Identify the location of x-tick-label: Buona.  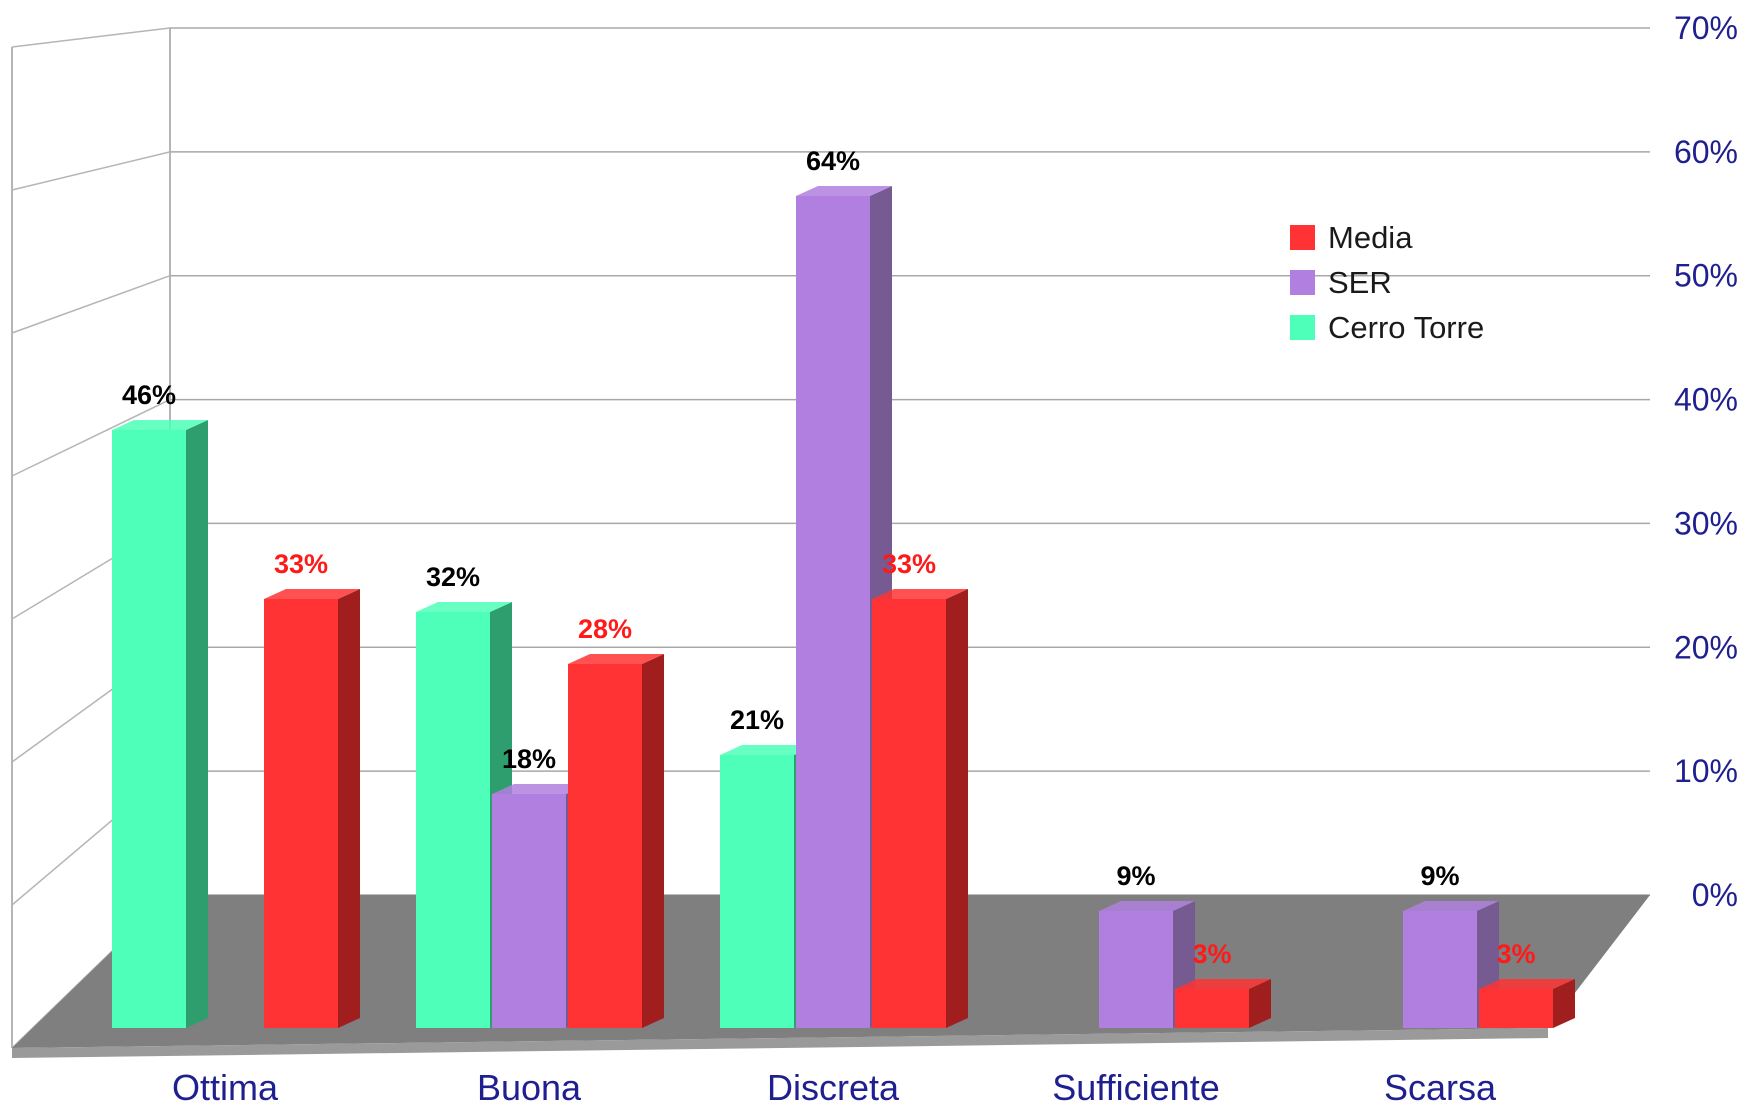
(529, 1086).